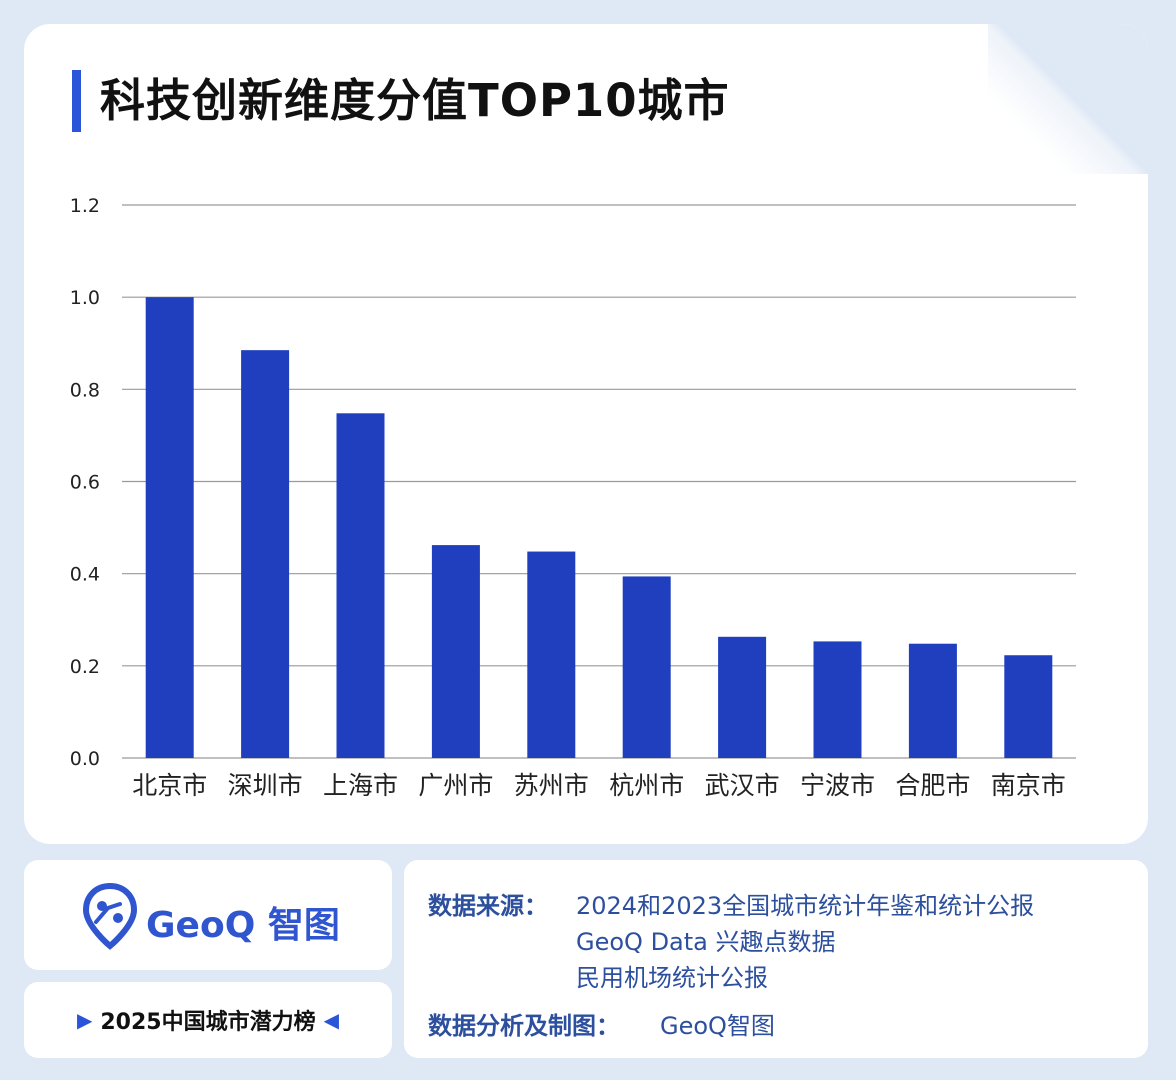 This screenshot has width=1176, height=1080. I want to click on x-tick-label: 武汉市, so click(742, 785).